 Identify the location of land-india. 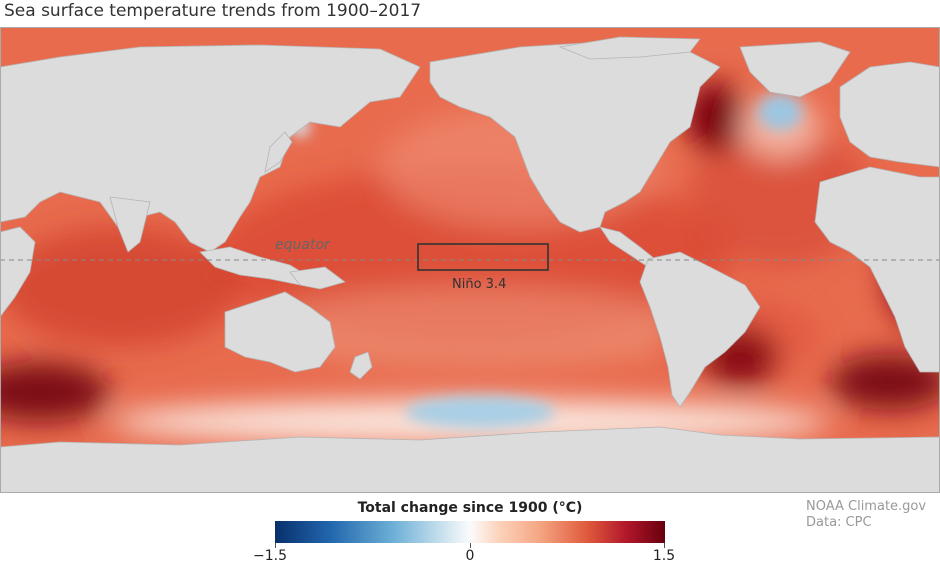
(130, 224).